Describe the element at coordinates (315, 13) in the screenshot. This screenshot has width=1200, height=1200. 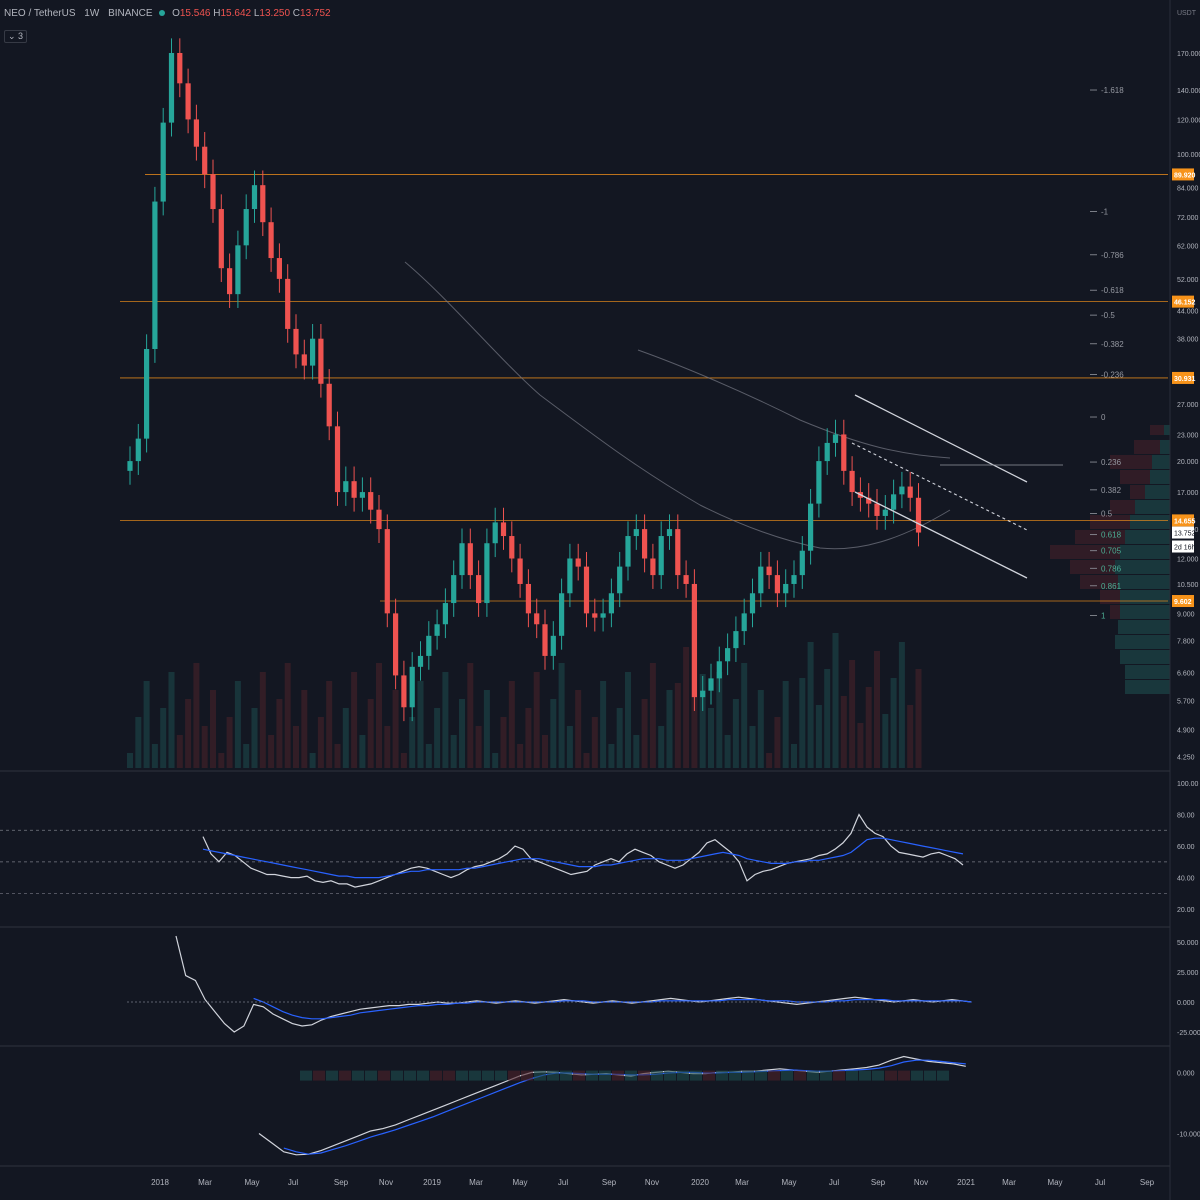
I see `close-value: 13.752` at that location.